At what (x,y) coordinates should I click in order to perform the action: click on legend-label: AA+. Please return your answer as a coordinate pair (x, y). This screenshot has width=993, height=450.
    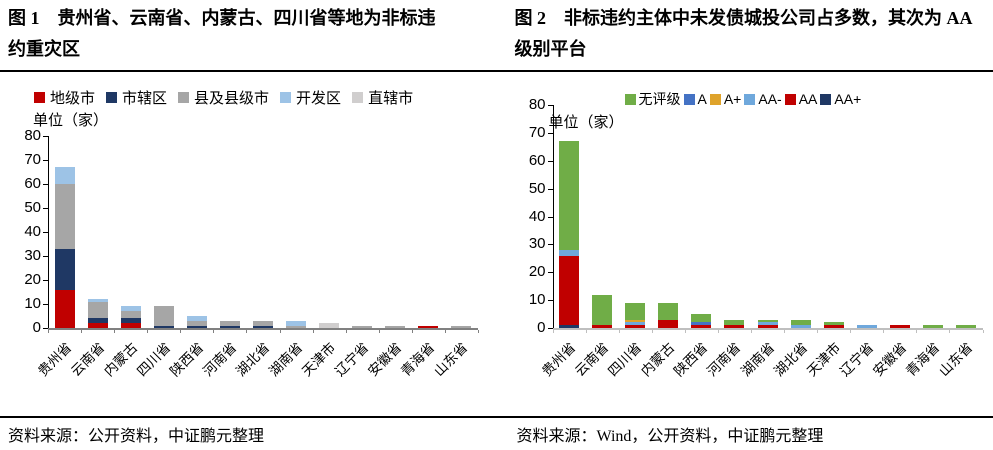
    Looking at the image, I should click on (848, 99).